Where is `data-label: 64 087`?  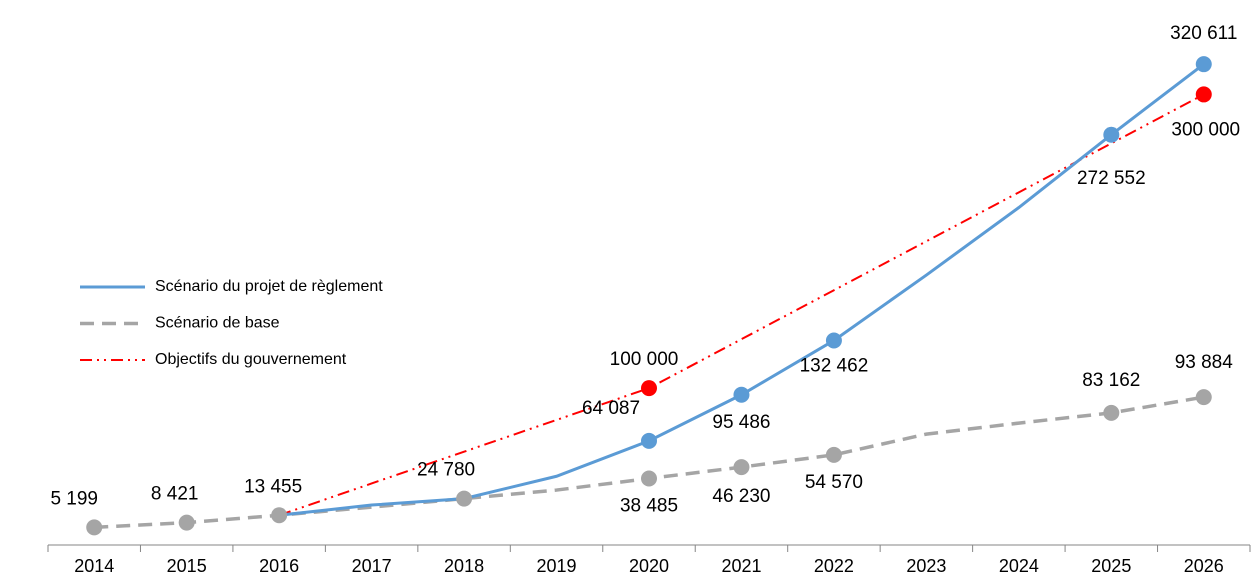
data-label: 64 087 is located at coordinates (611, 408).